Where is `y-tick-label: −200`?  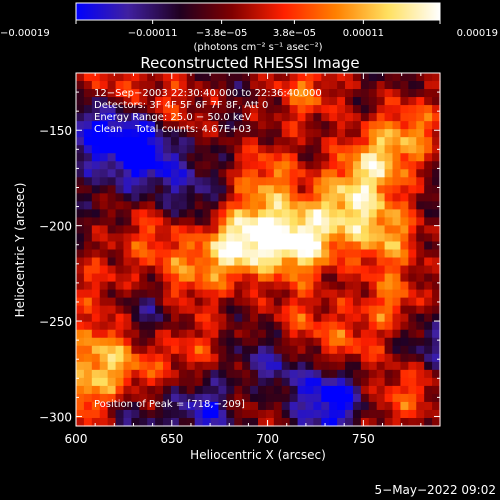
y-tick-label: −200 is located at coordinates (55, 227).